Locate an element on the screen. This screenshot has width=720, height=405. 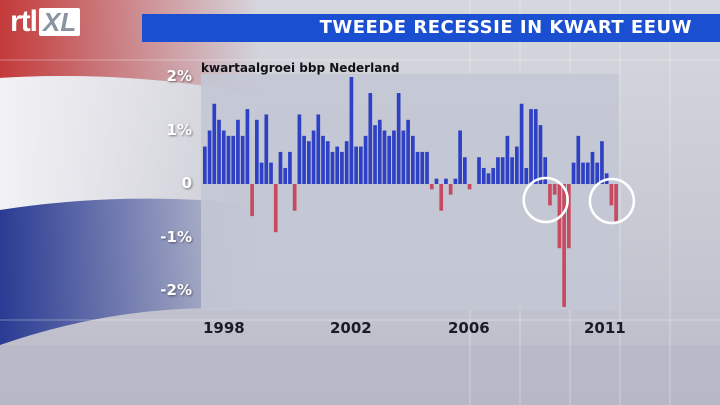
rtlxl-logo: rtl XL is located at coordinates (45, 21).